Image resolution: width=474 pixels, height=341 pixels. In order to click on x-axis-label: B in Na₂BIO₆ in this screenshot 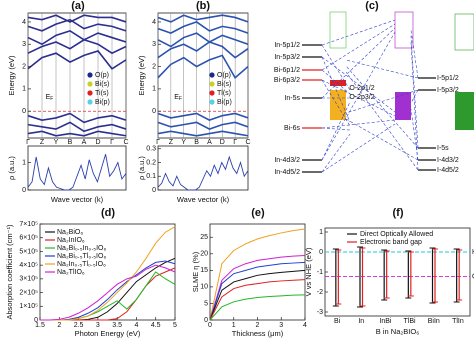, I will do `click(397, 331)`.